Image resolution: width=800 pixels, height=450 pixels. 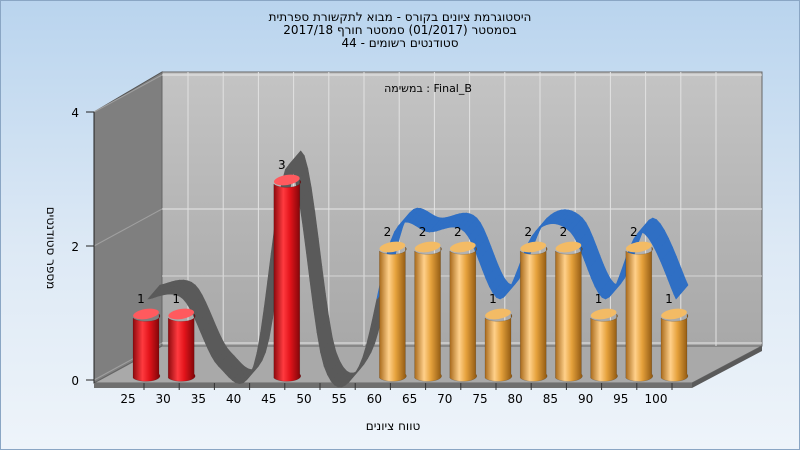 What do you see at coordinates (75, 381) in the screenshot?
I see `y-tick-label: 0` at bounding box center [75, 381].